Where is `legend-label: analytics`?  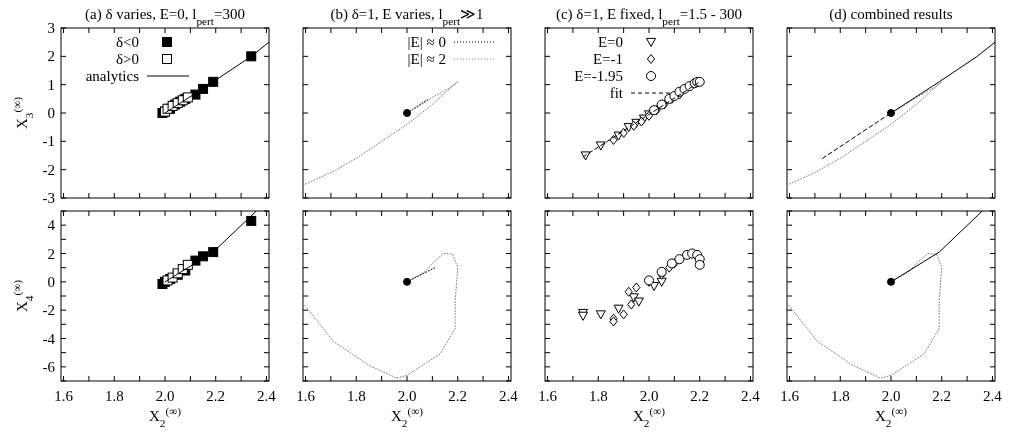 legend-label: analytics is located at coordinates (112, 76).